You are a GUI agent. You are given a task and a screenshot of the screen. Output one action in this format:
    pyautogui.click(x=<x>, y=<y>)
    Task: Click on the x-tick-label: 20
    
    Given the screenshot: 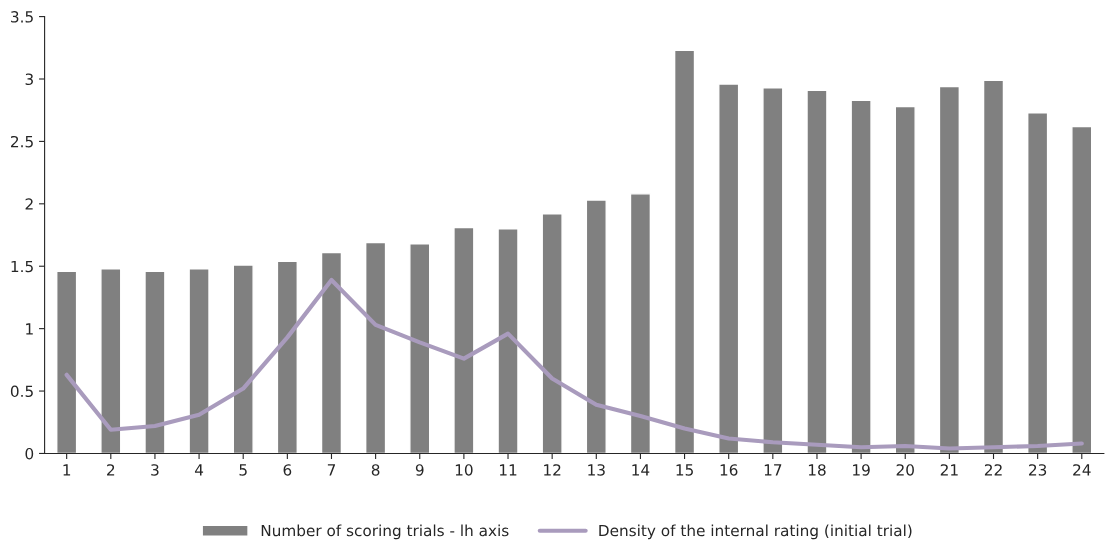 What is the action you would take?
    pyautogui.click(x=905, y=470)
    